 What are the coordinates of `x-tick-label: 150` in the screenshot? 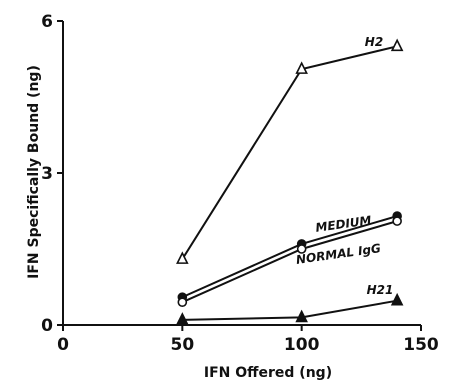 It's located at (421, 345).